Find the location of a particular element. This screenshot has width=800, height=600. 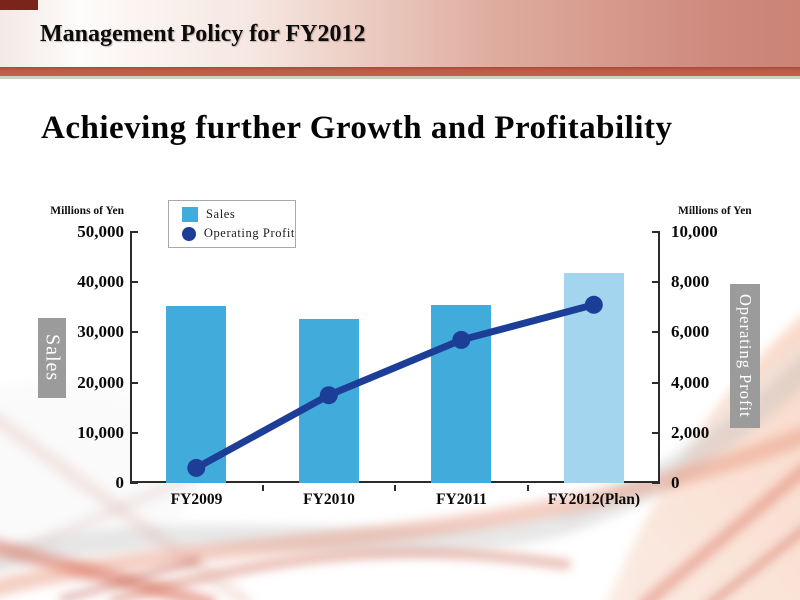

sales-axis-side-label: Sales is located at coordinates (52, 358).